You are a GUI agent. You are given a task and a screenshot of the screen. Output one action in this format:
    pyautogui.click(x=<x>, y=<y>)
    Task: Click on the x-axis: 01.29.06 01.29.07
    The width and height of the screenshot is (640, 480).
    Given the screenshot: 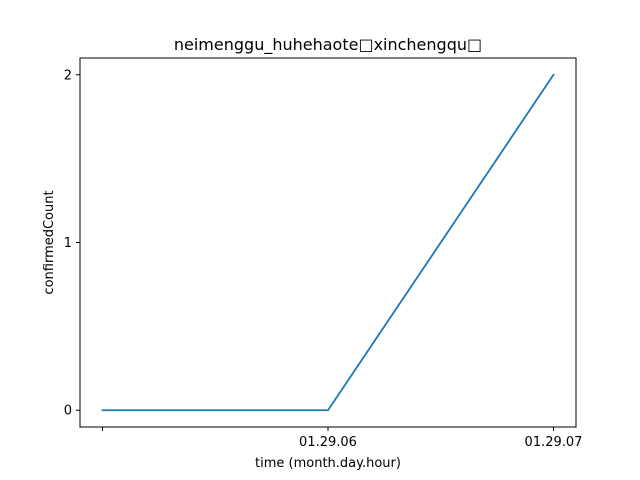 What is the action you would take?
    pyautogui.click(x=342, y=438)
    